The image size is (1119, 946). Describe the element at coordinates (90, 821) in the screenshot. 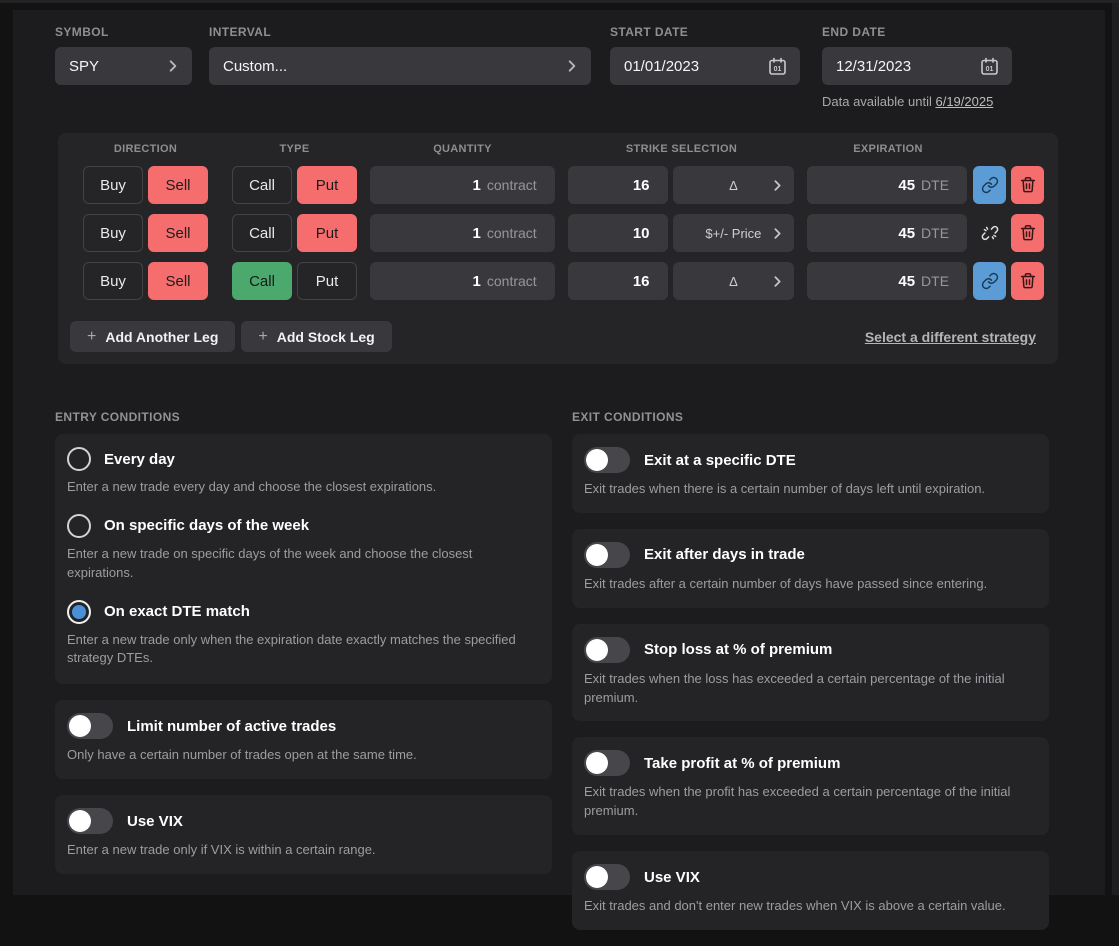

I see `entry-use-vix-toggle` at that location.